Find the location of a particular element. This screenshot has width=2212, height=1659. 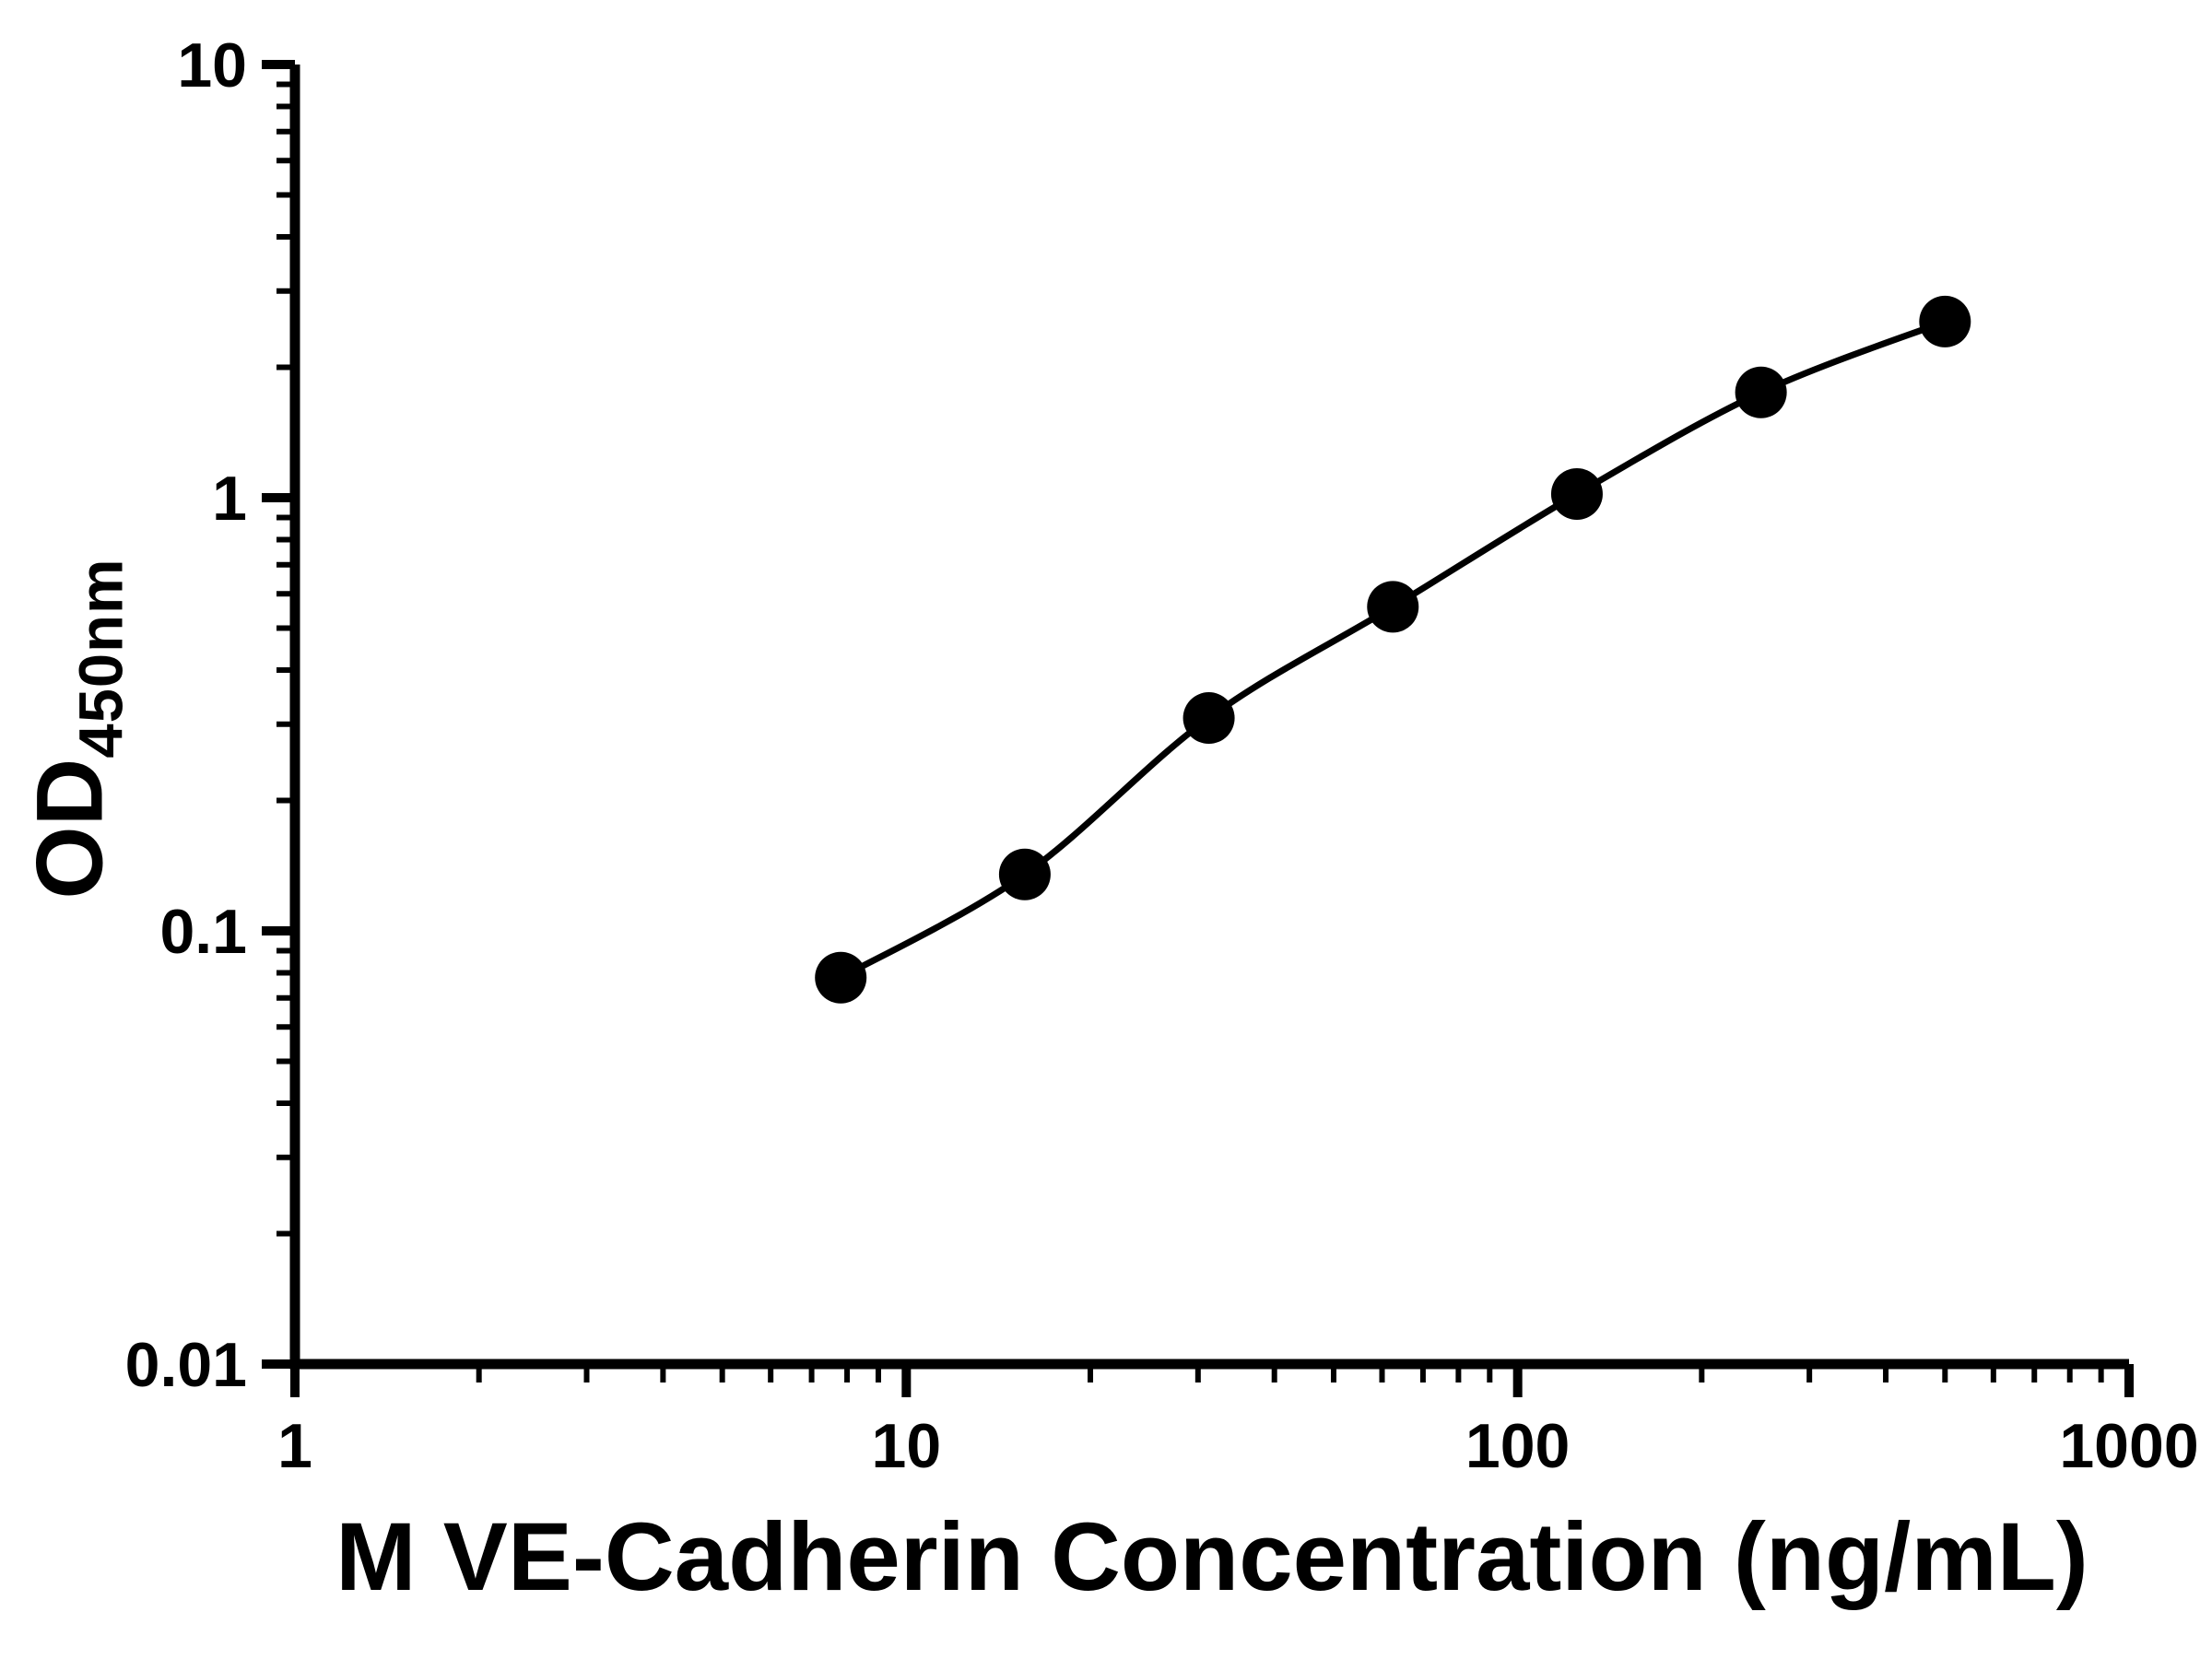

y-tick-label: 10 is located at coordinates (212, 65).